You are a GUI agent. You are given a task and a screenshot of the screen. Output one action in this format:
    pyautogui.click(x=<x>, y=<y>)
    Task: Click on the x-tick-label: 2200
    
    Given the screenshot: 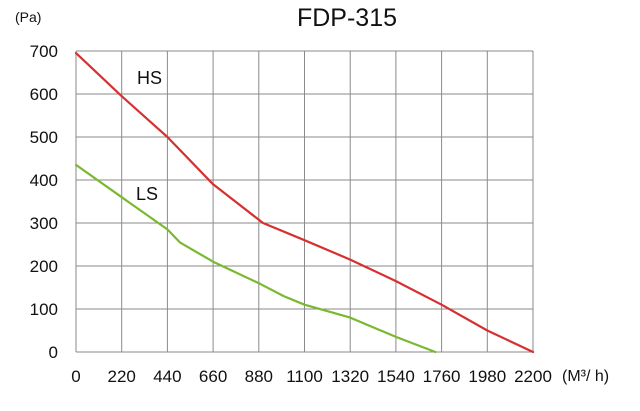 What is the action you would take?
    pyautogui.click(x=533, y=376)
    